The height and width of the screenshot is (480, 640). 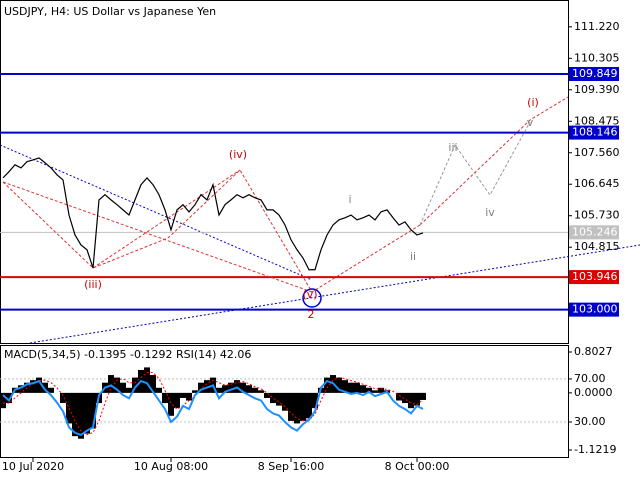 What do you see at coordinates (593, 392) in the screenshot?
I see `y-tick-label: 0.0000` at bounding box center [593, 392].